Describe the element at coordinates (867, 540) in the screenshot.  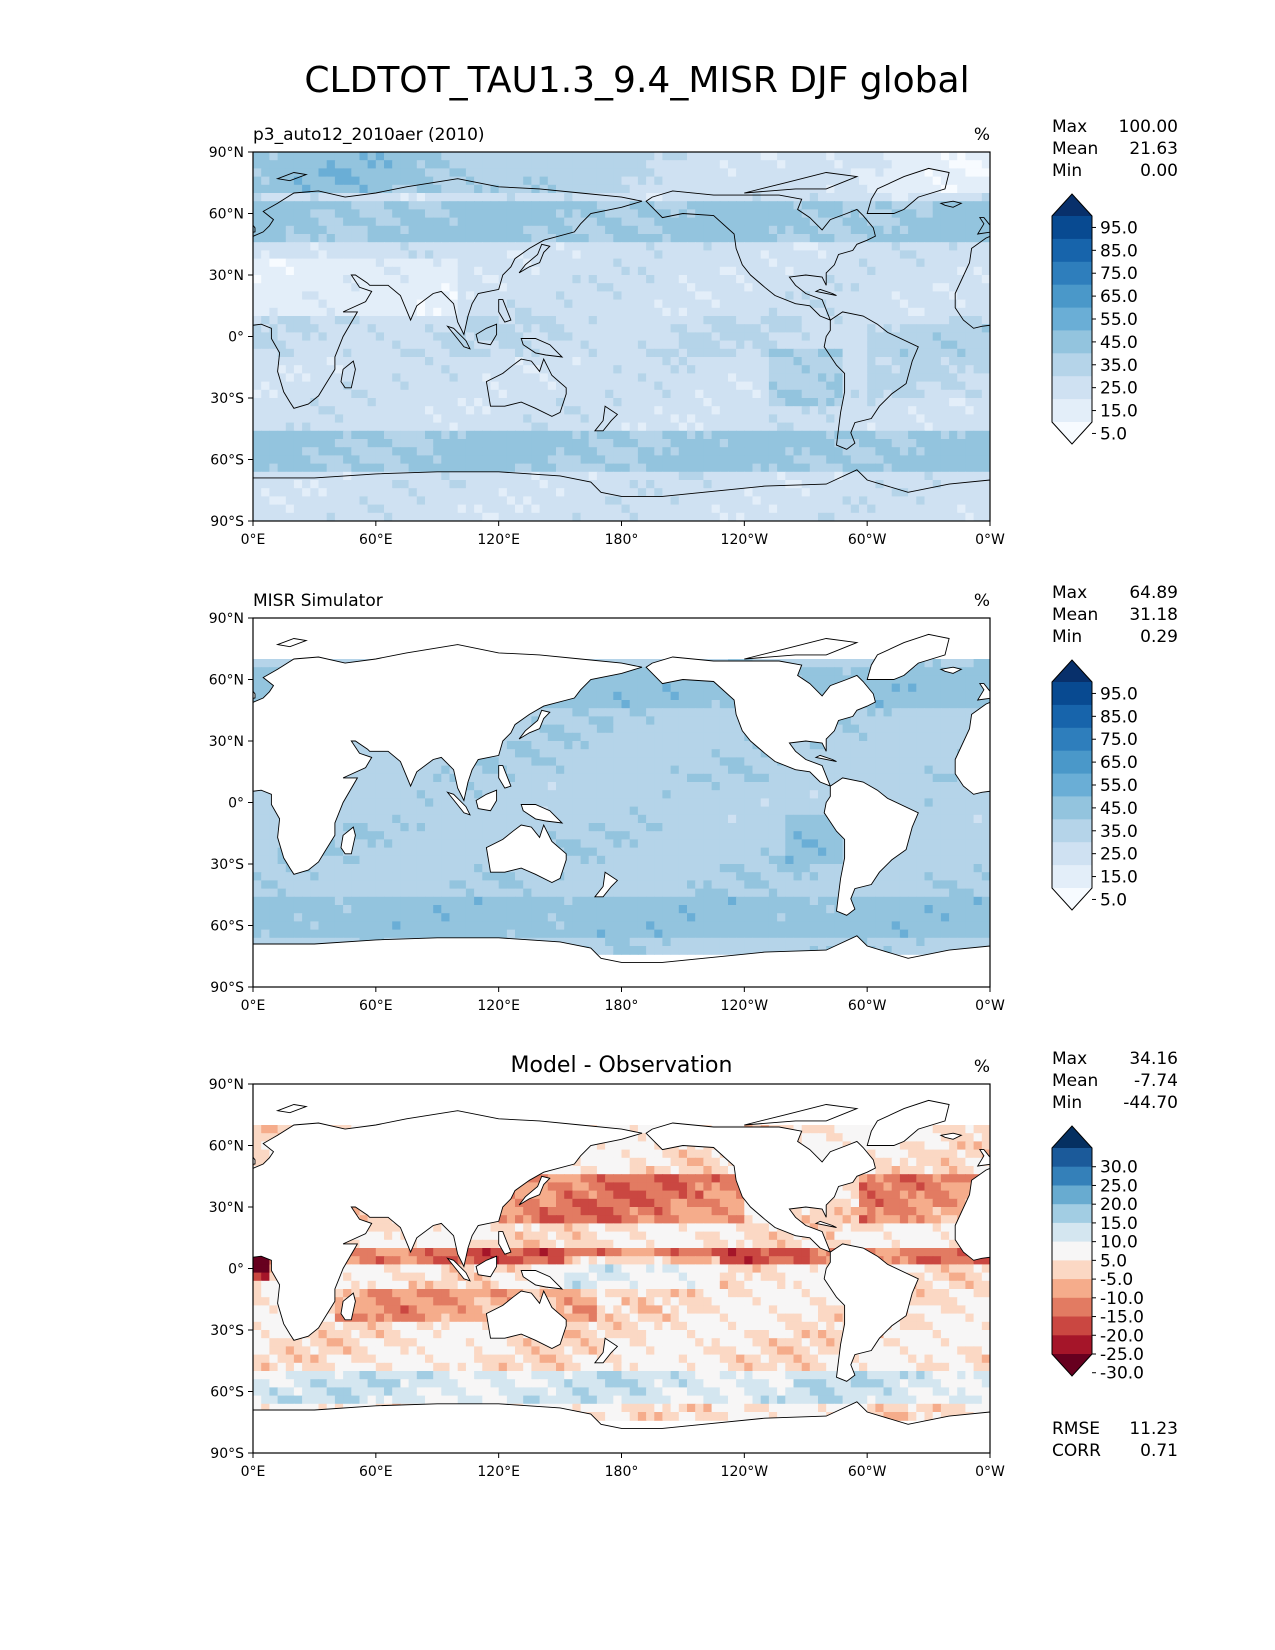
I see `x-tick-label: 60°W` at that location.